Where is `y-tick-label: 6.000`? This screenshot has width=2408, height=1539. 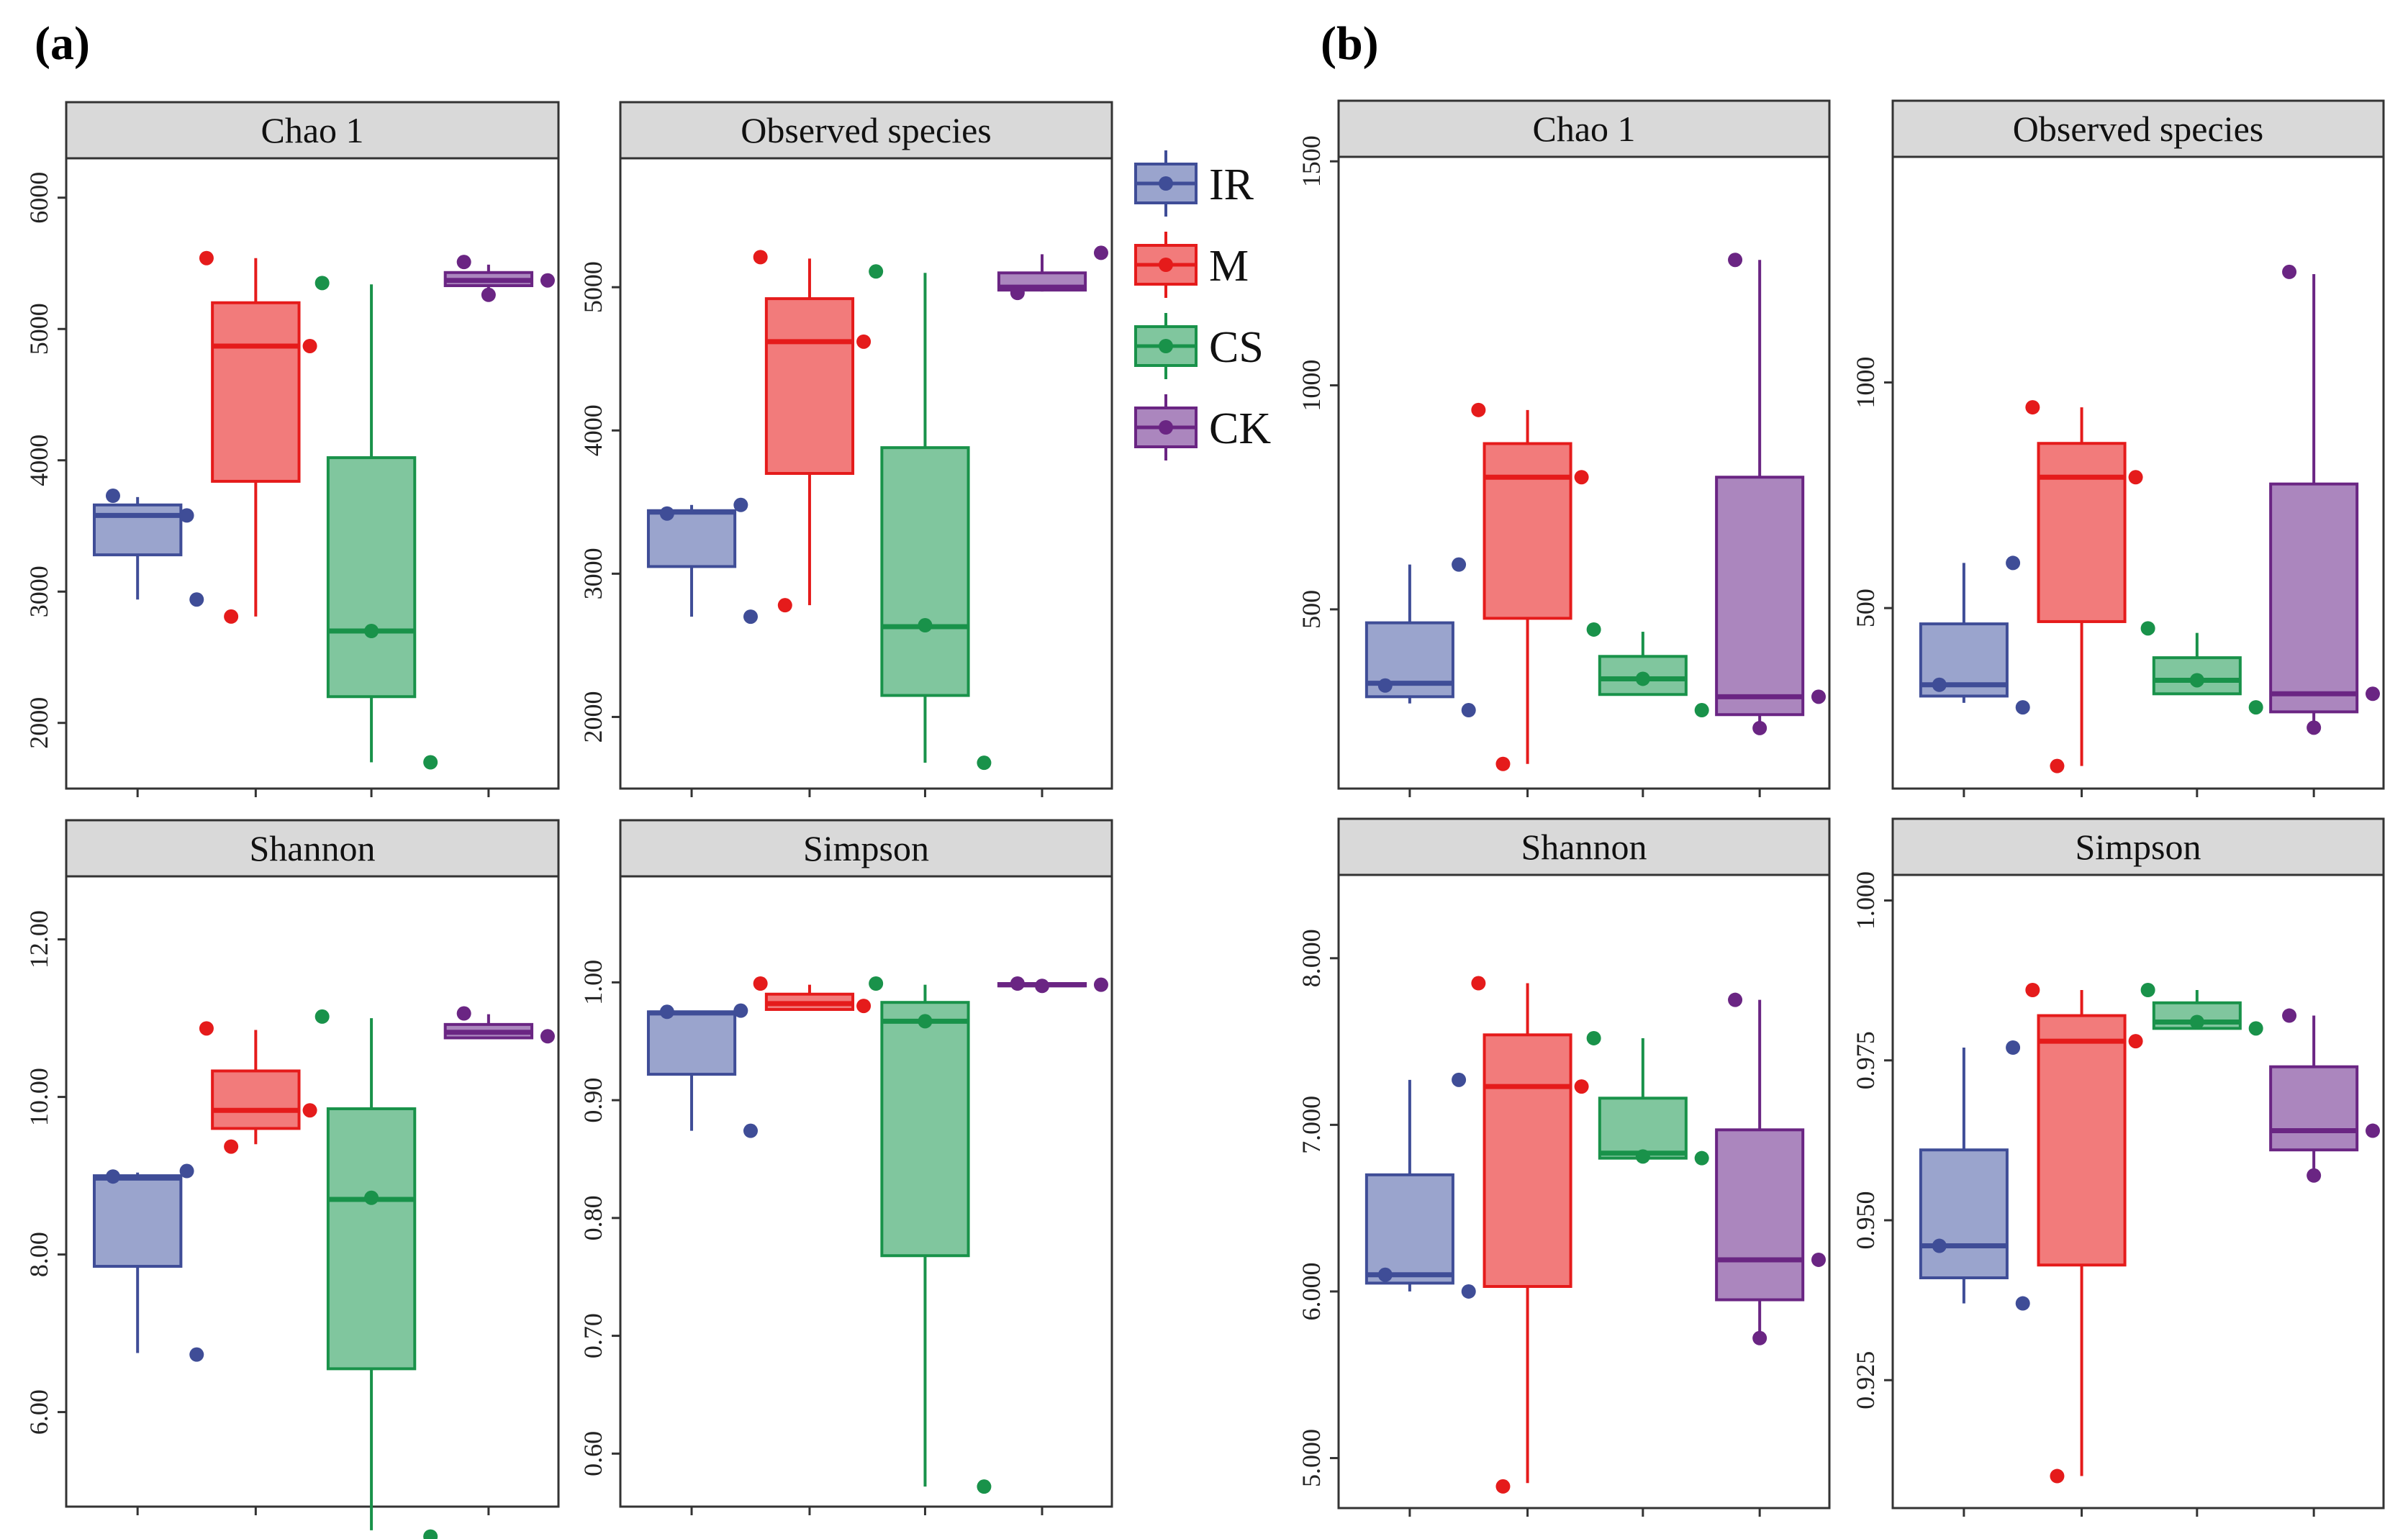
y-tick-label: 6.000 is located at coordinates (1311, 1291).